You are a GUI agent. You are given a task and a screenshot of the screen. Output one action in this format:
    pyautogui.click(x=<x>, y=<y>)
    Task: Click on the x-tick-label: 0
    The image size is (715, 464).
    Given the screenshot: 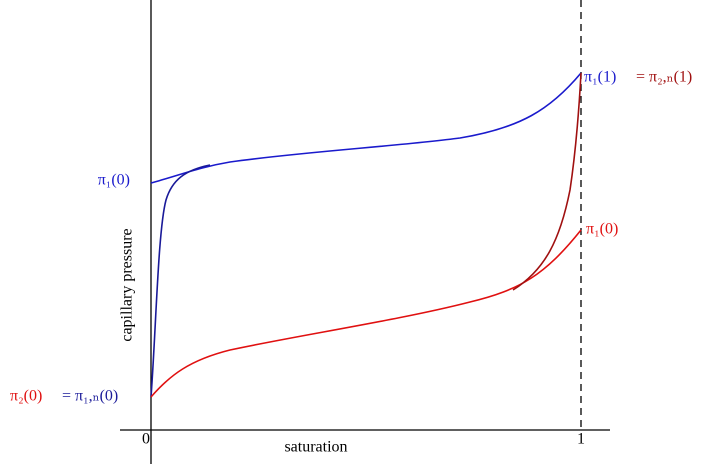 What is the action you would take?
    pyautogui.click(x=146, y=439)
    